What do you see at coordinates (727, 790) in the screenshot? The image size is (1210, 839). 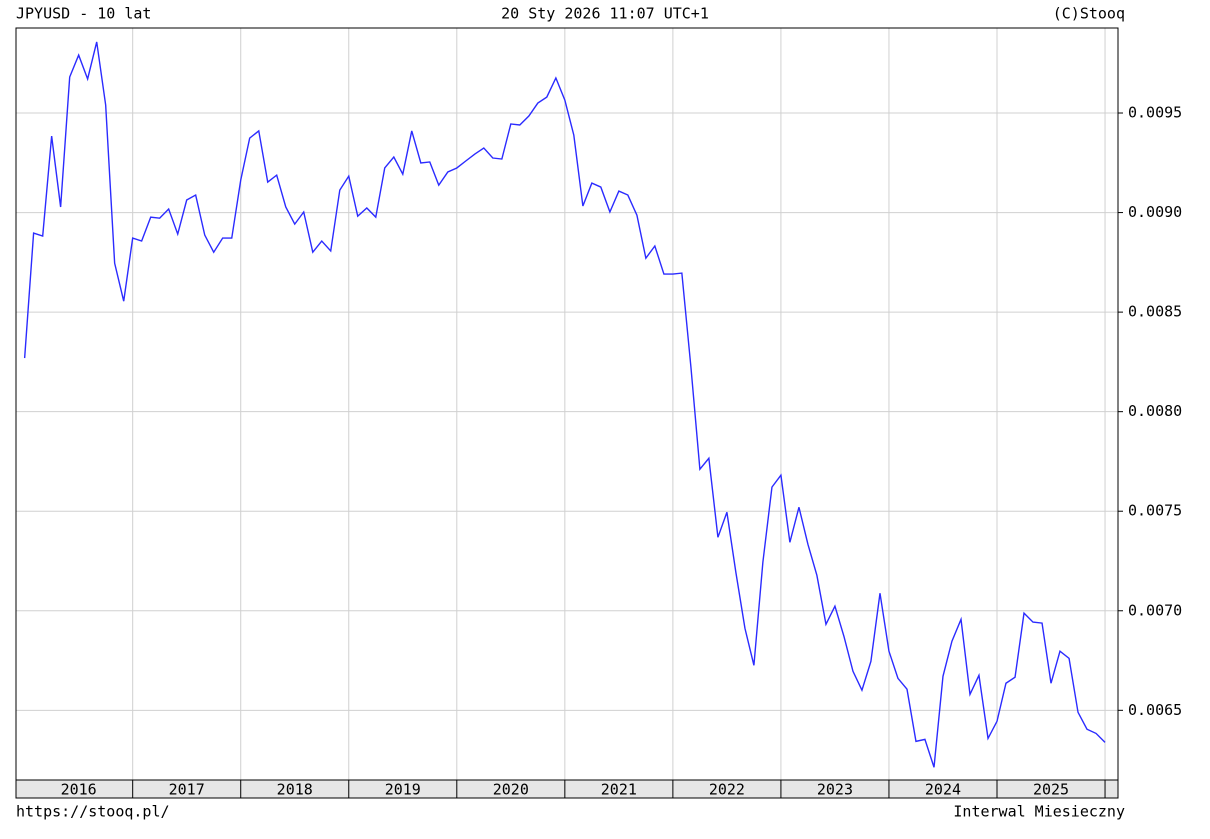 I see `x-tick-label: 2022` at bounding box center [727, 790].